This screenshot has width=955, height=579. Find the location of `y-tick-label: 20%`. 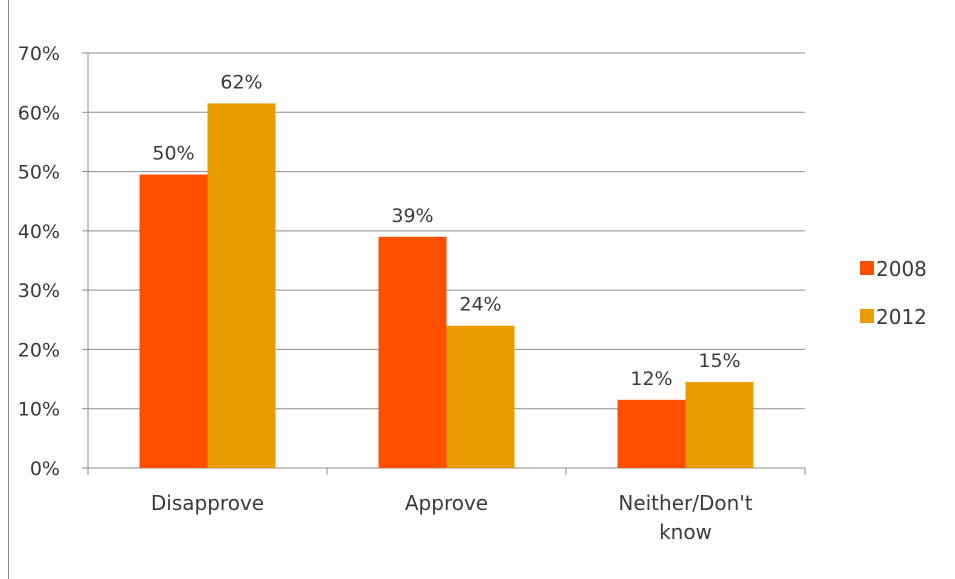

y-tick-label: 20% is located at coordinates (39, 350).